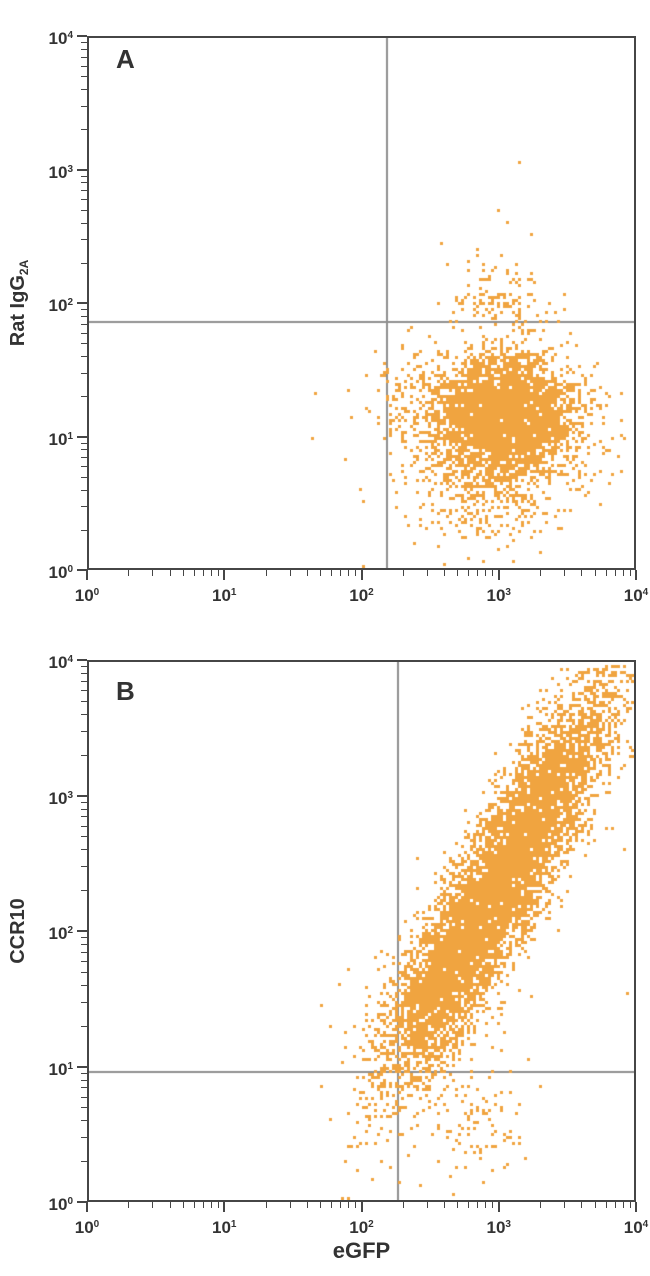  I want to click on x-tick-label: 104, so click(636, 595).